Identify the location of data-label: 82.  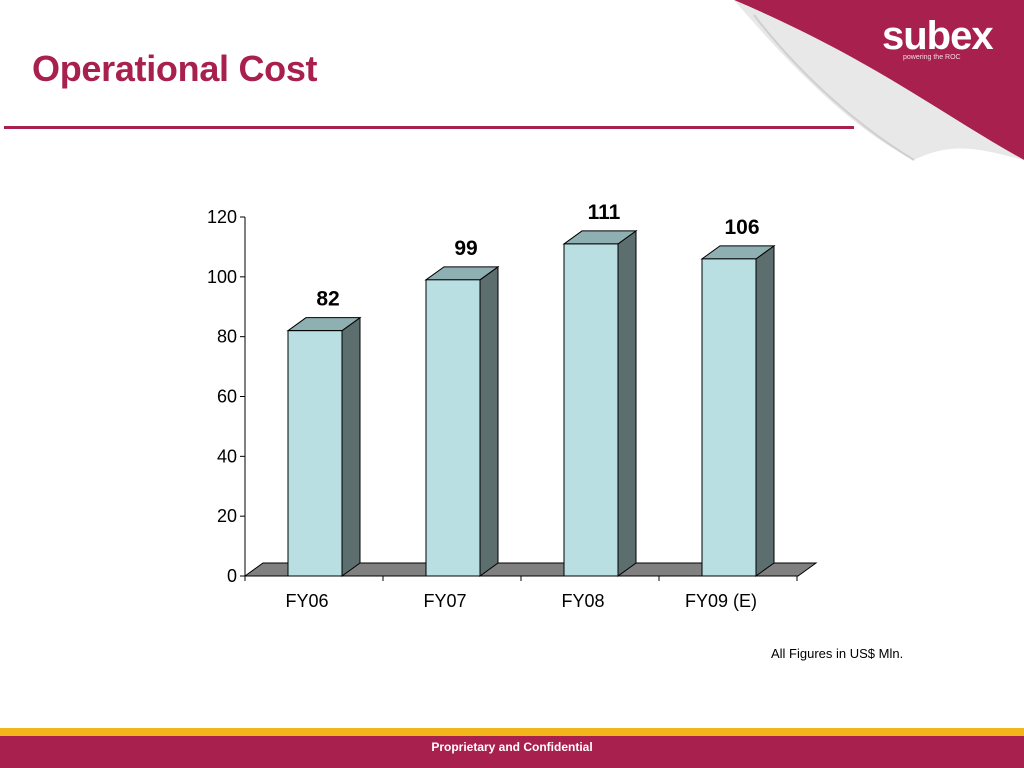
(327, 299).